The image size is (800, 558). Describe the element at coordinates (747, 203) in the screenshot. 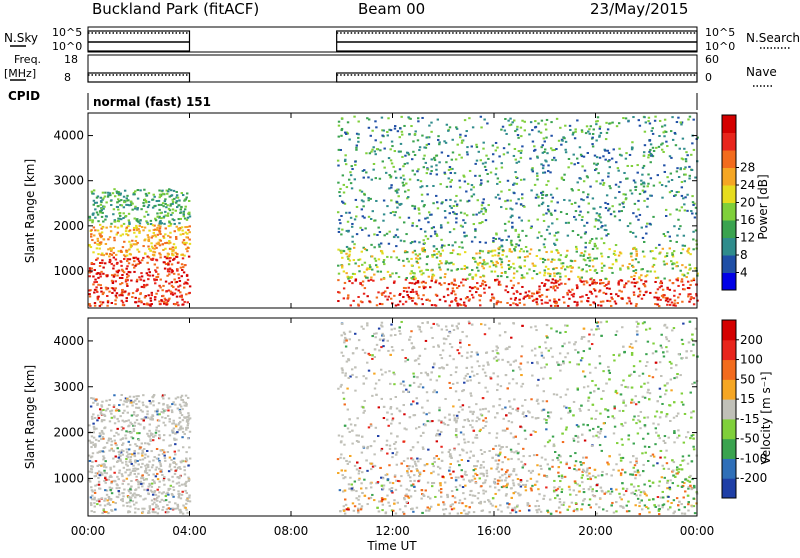

I see `colorbar-tick-label: 20` at that location.